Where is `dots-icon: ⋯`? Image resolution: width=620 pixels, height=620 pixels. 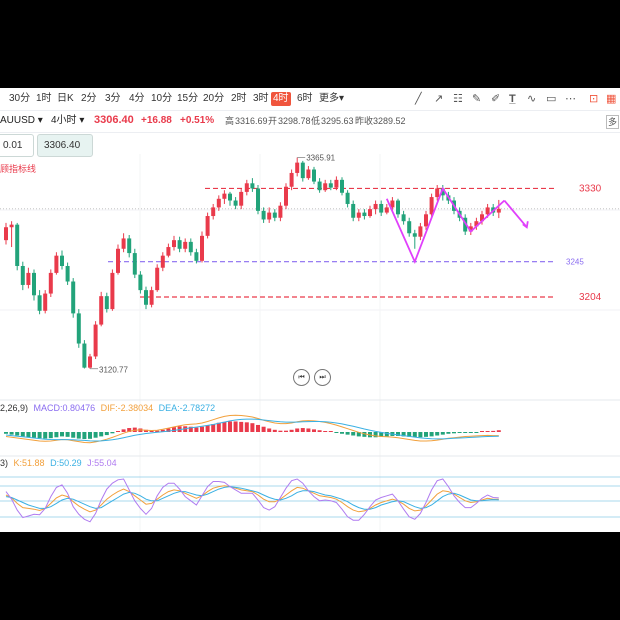 dots-icon: ⋯ is located at coordinates (570, 99).